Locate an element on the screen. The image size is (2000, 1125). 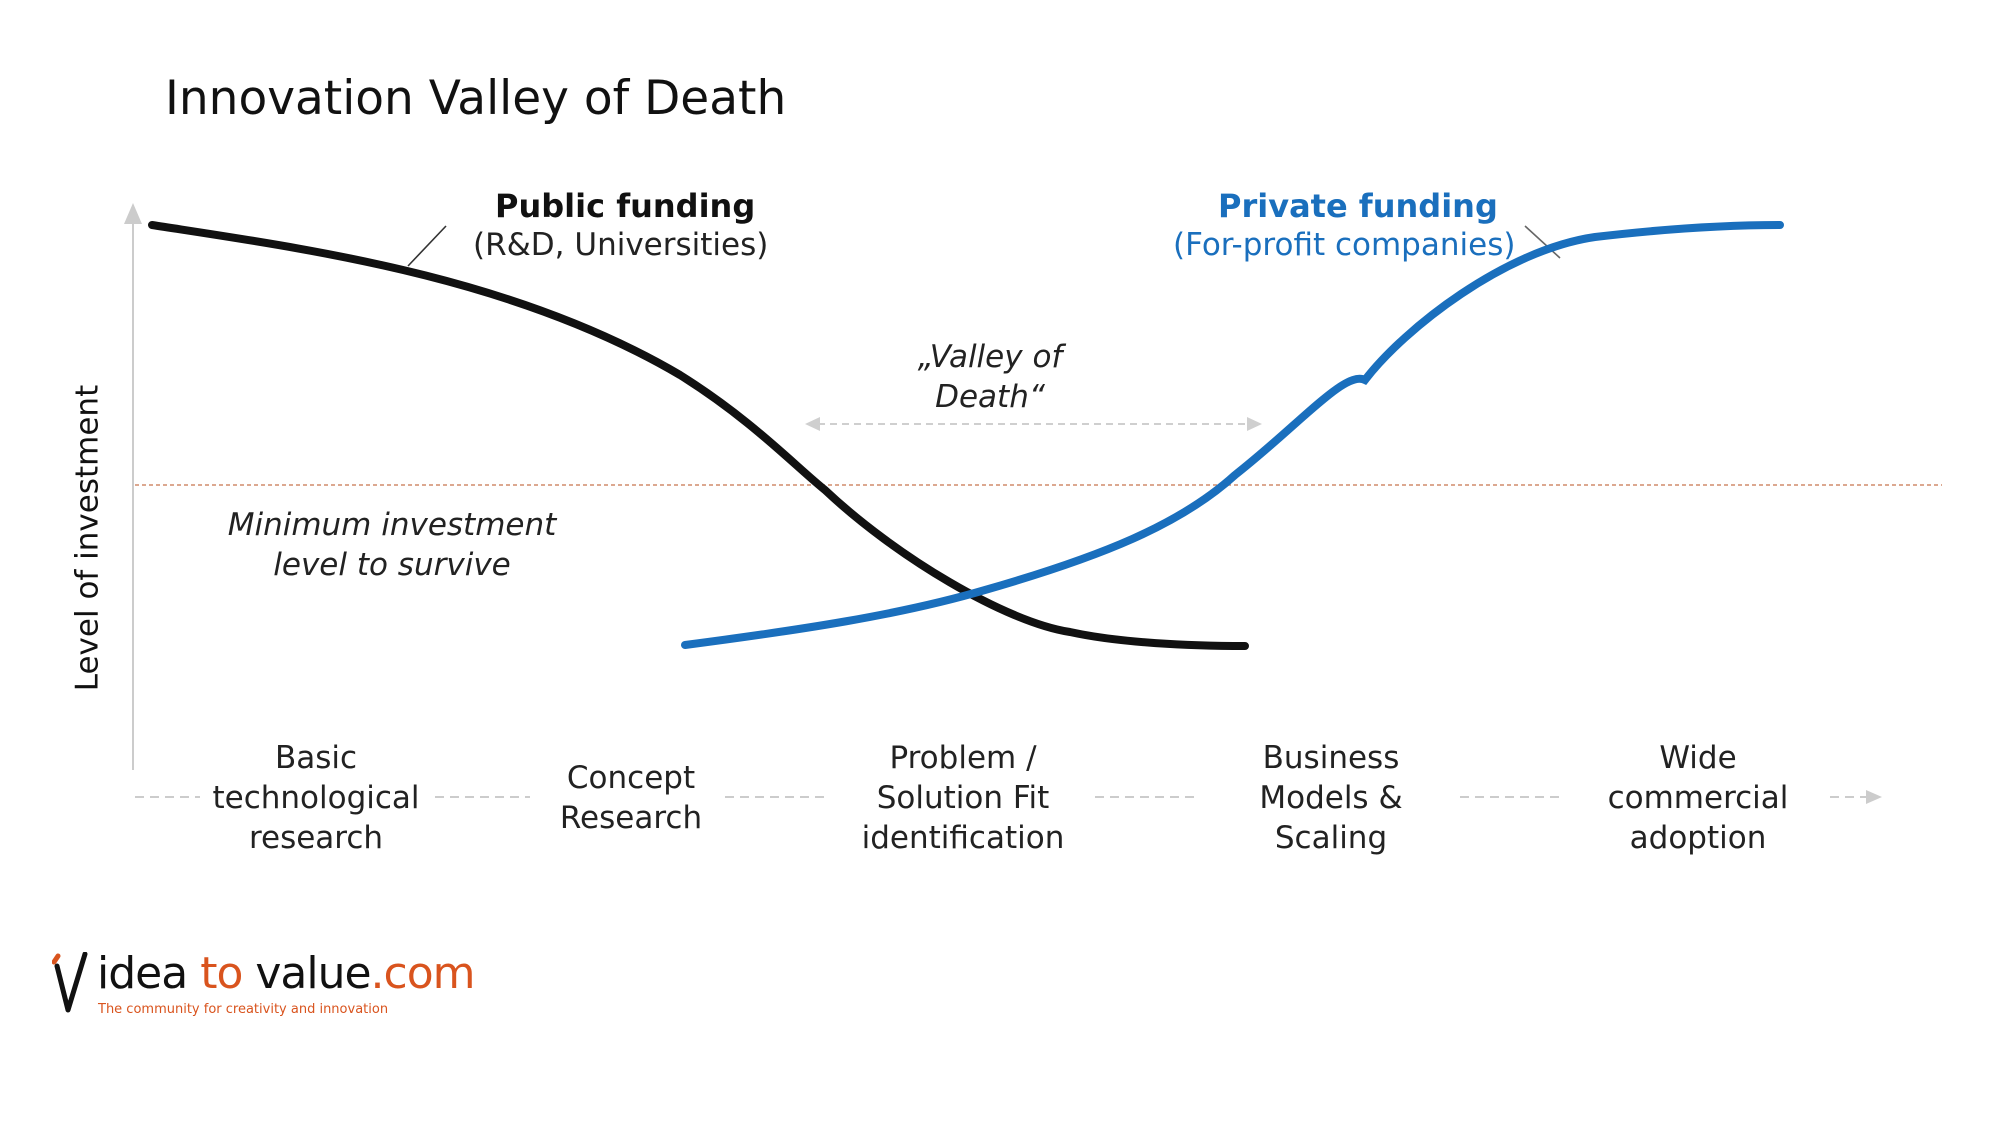
logo-word-com: .com is located at coordinates (423, 973).